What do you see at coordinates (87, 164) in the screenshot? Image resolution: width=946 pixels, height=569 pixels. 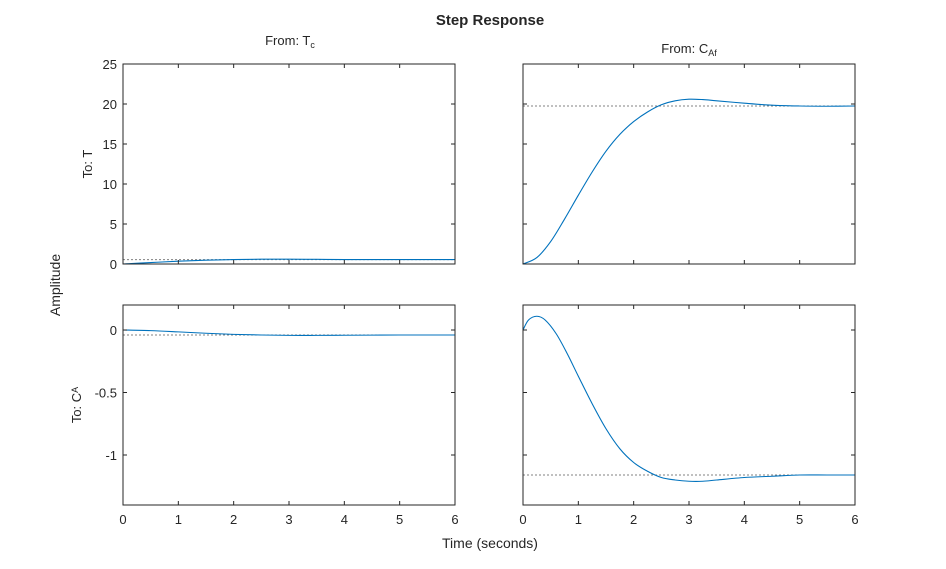 I see `row-label-t: To: T` at bounding box center [87, 164].